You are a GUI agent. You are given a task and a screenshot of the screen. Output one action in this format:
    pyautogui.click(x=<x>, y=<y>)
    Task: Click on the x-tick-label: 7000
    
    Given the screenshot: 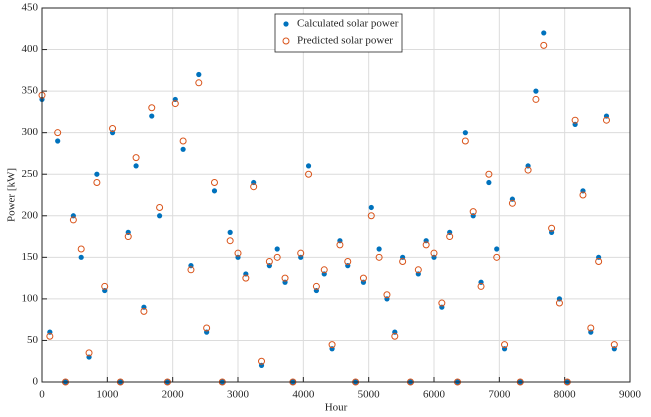 What is the action you would take?
    pyautogui.click(x=499, y=395)
    